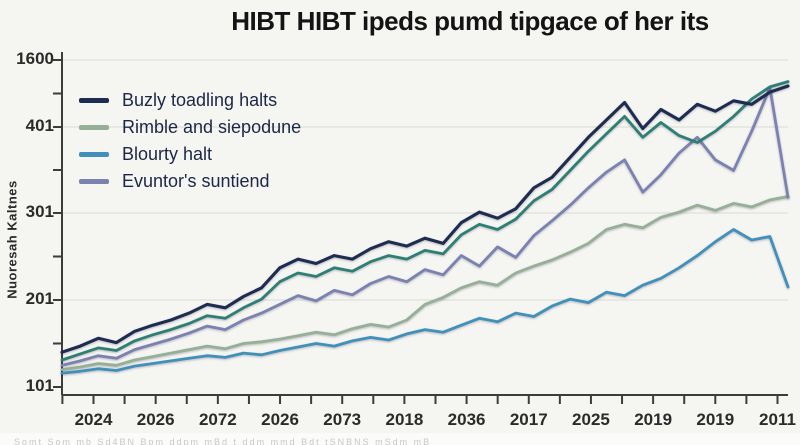 The image size is (800, 445). What do you see at coordinates (528, 419) in the screenshot?
I see `x-tick-label: 2017` at bounding box center [528, 419].